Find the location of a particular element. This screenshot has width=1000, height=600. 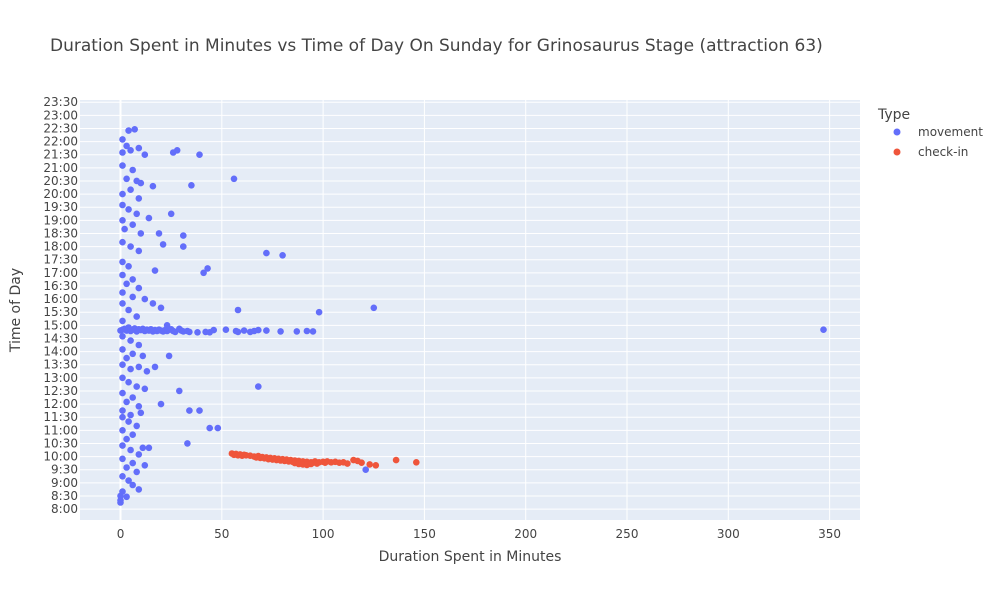

legend-label-check-in: check-in is located at coordinates (943, 152).